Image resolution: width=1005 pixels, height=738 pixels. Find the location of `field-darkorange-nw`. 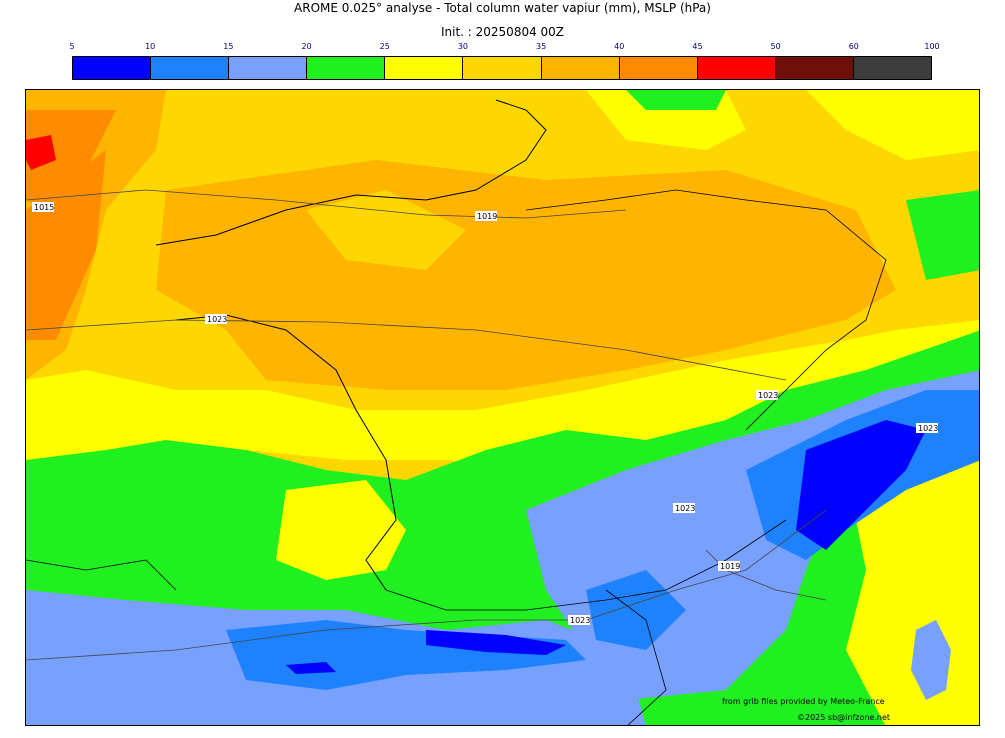

field-darkorange-nw is located at coordinates (71, 160).